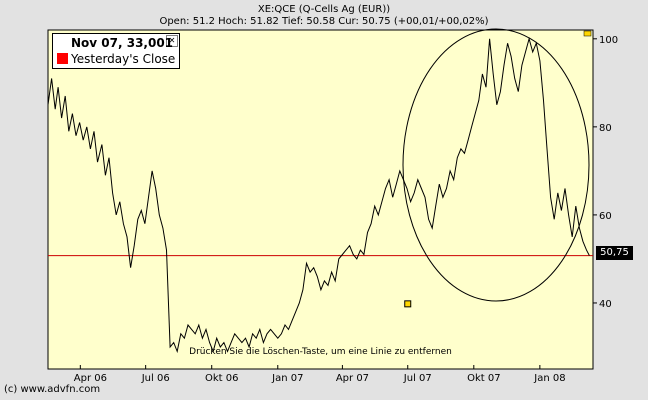 This screenshot has height=400, width=648. What do you see at coordinates (352, 378) in the screenshot?
I see `x-tick-label: Apr 07` at bounding box center [352, 378].